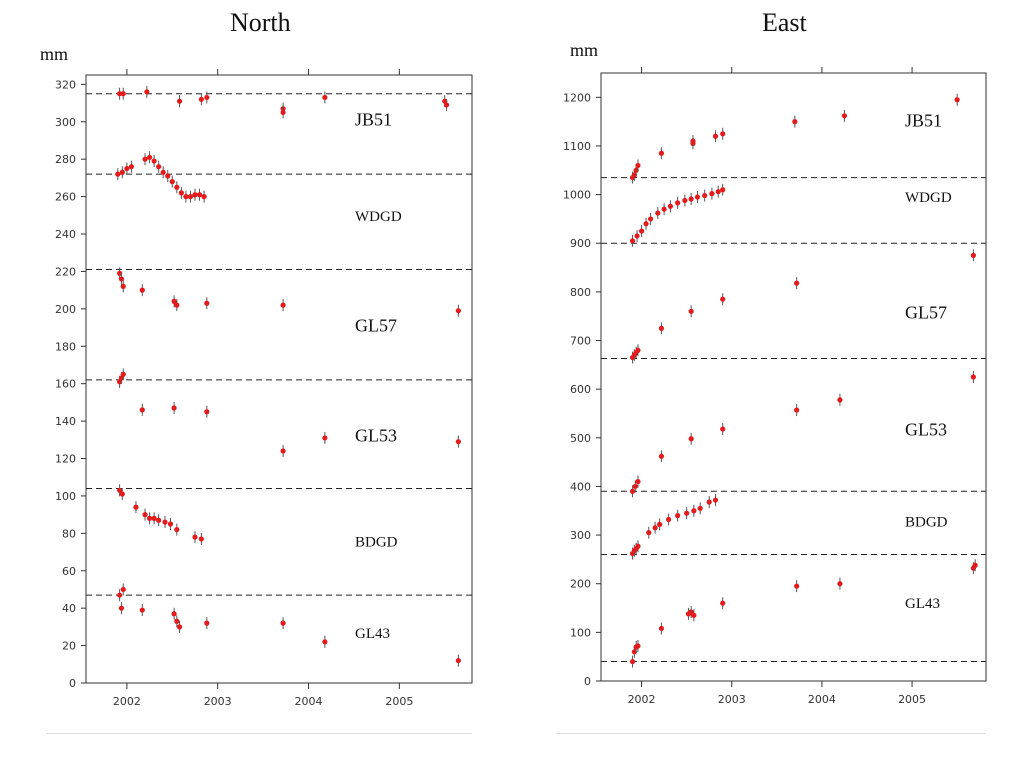 The width and height of the screenshot is (1024, 768). Describe the element at coordinates (784, 22) in the screenshot. I see `east-panel-title: East` at that location.